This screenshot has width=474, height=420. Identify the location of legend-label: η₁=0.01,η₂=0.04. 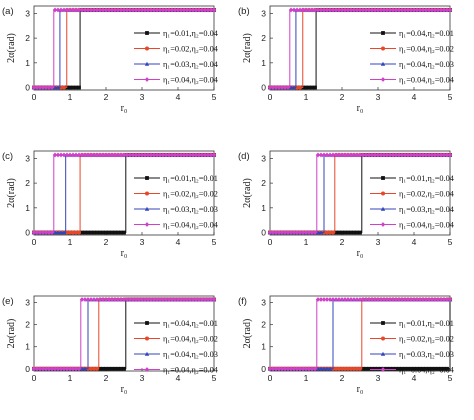
(191, 33).